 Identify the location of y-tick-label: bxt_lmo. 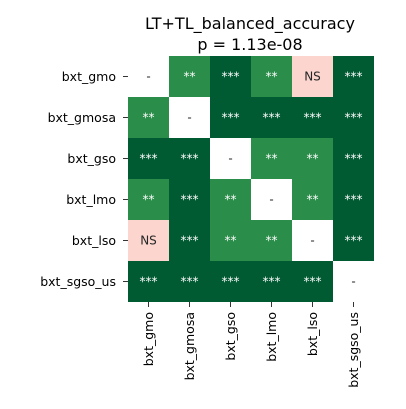
(91, 199).